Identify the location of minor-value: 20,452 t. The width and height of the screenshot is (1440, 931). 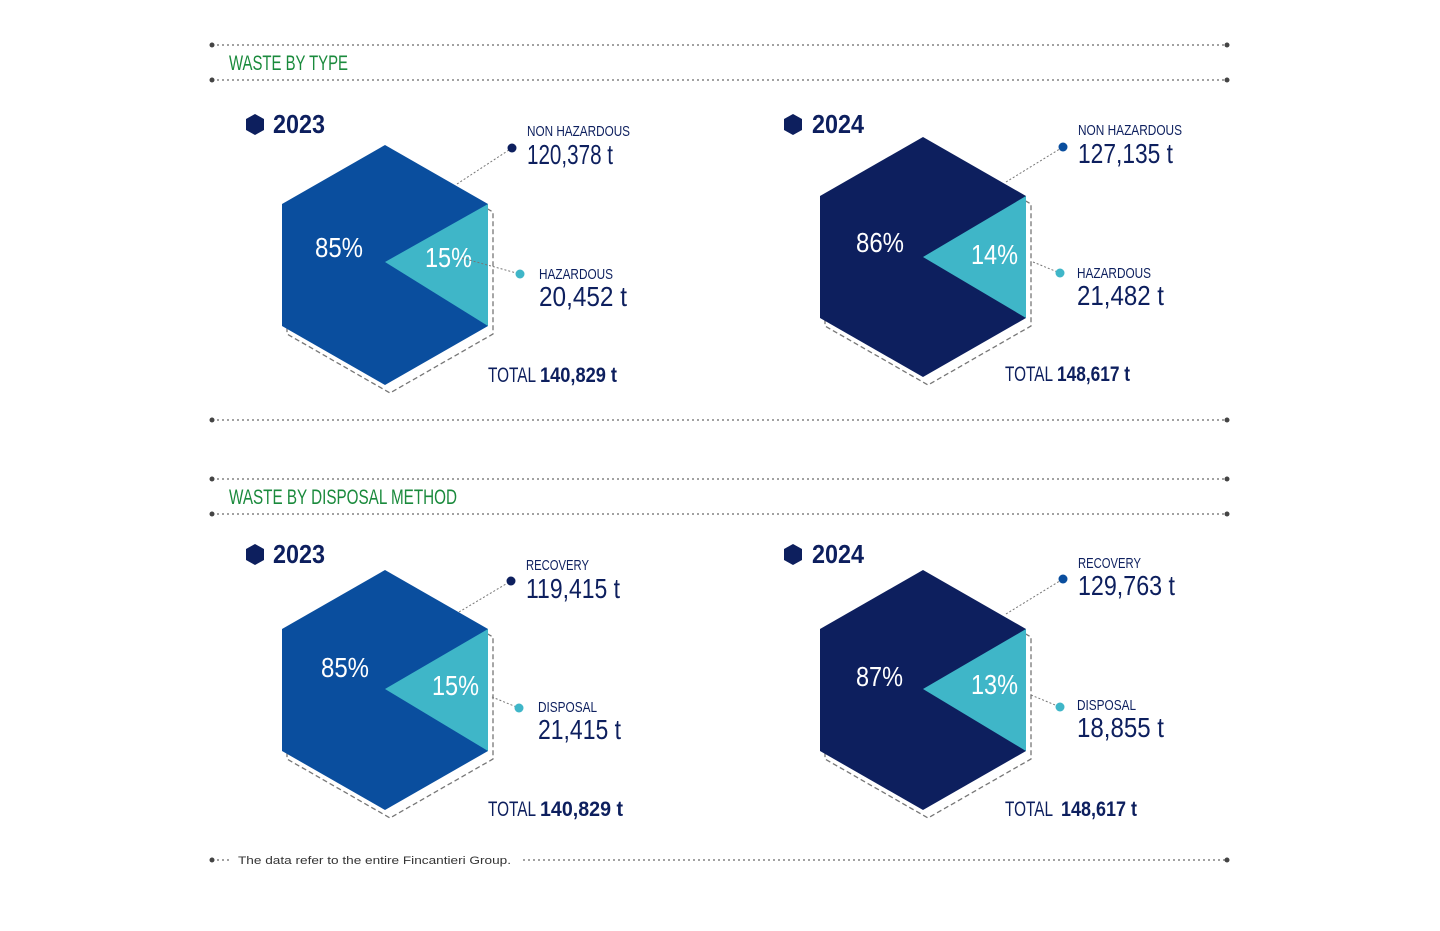
(583, 296).